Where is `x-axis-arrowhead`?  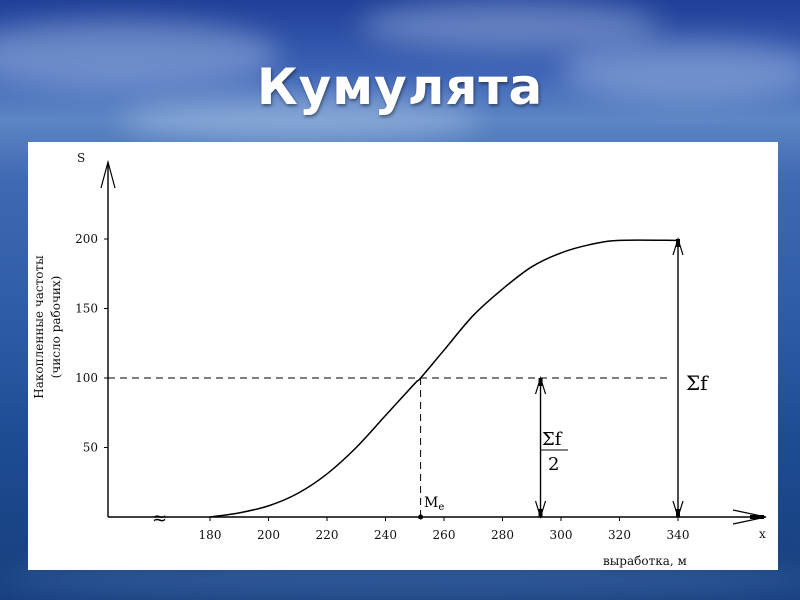 x-axis-arrowhead is located at coordinates (749, 517).